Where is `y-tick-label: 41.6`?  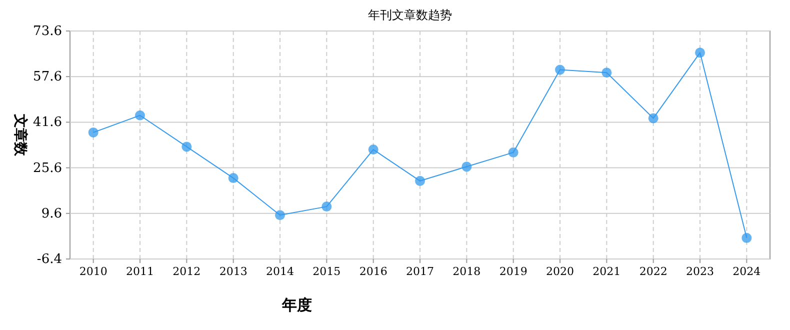 y-tick-label: 41.6 is located at coordinates (47, 122).